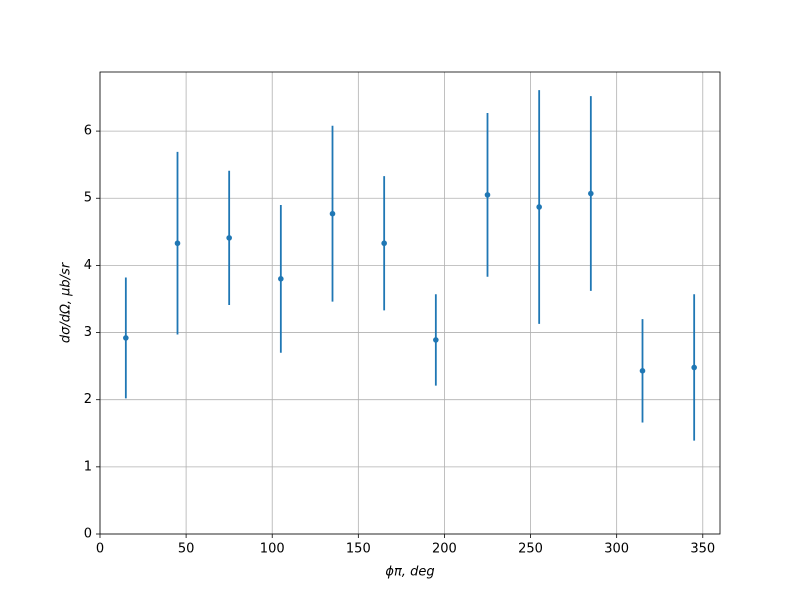 This screenshot has width=800, height=600. What do you see at coordinates (186, 549) in the screenshot?
I see `x-tick-label: 50` at bounding box center [186, 549].